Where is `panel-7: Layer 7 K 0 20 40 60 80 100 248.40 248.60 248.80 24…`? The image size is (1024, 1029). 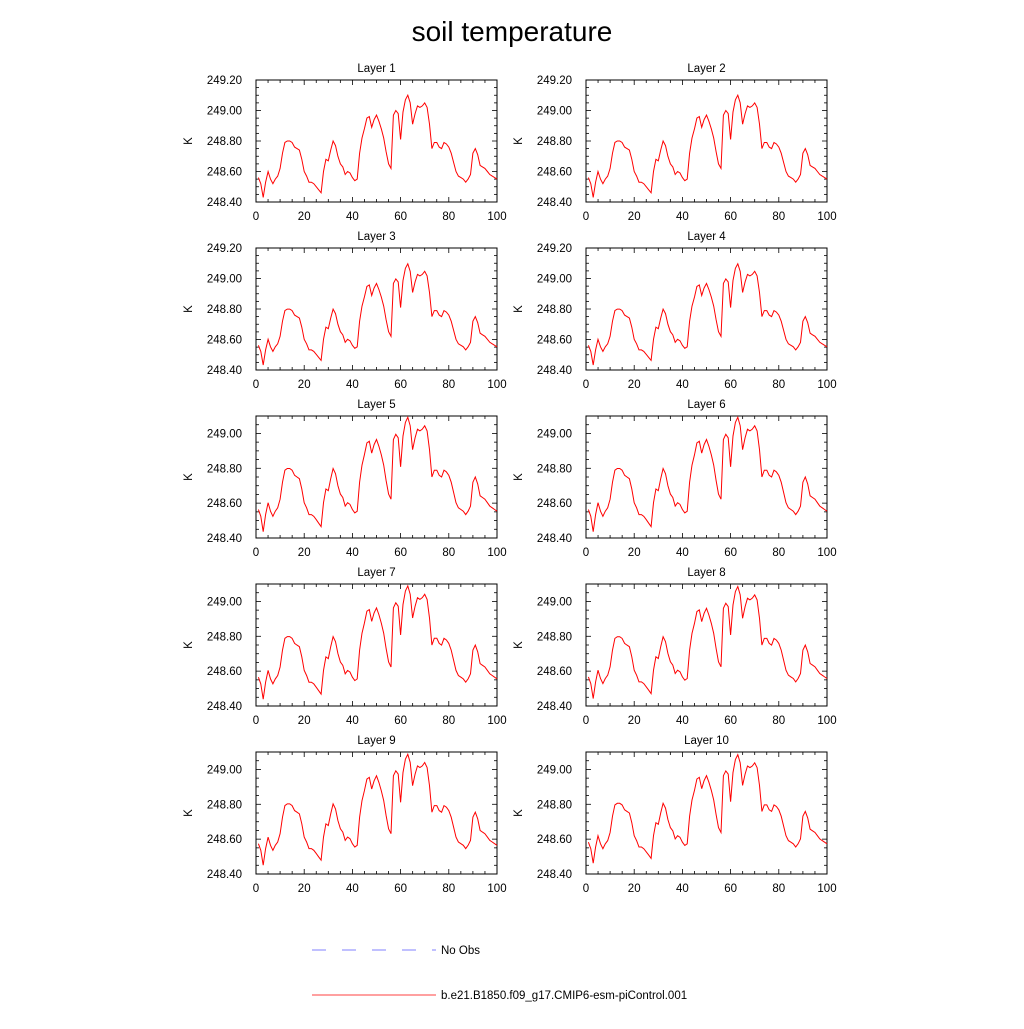
panel-7: Layer 7 K 0 20 40 60 80 100 248.40 248.60 248.80 24… is located at coordinates (345, 647).